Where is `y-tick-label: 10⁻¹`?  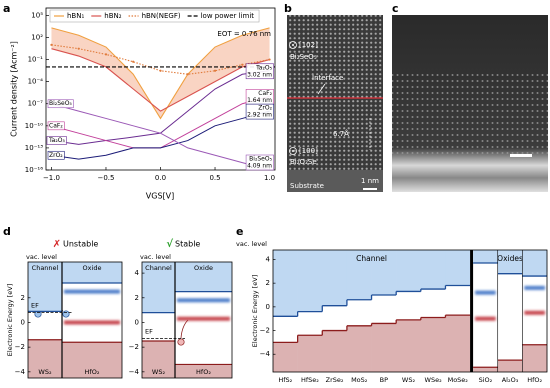 y-tick-label: 10⁻¹ is located at coordinates (36, 60).